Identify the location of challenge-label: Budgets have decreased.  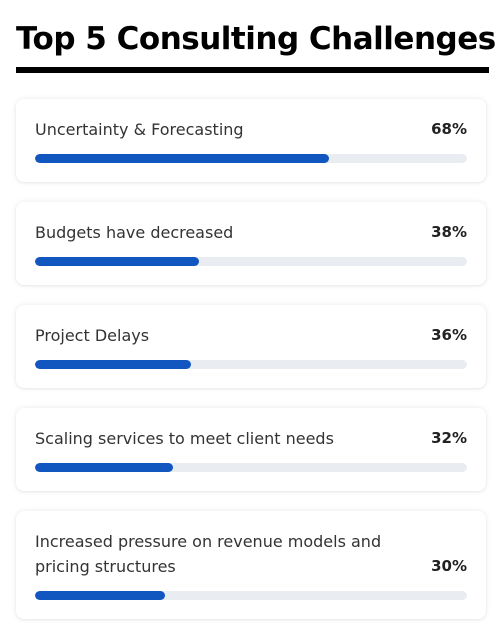
(134, 232).